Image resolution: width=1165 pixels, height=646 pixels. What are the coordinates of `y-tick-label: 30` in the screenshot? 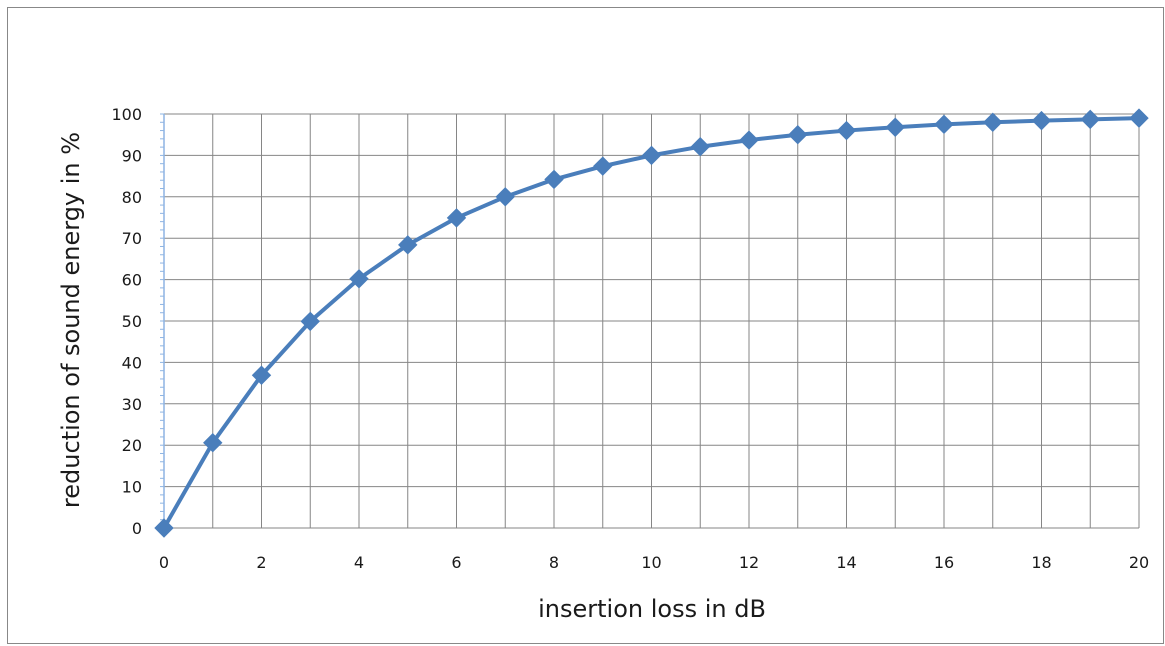 It's located at (132, 404).